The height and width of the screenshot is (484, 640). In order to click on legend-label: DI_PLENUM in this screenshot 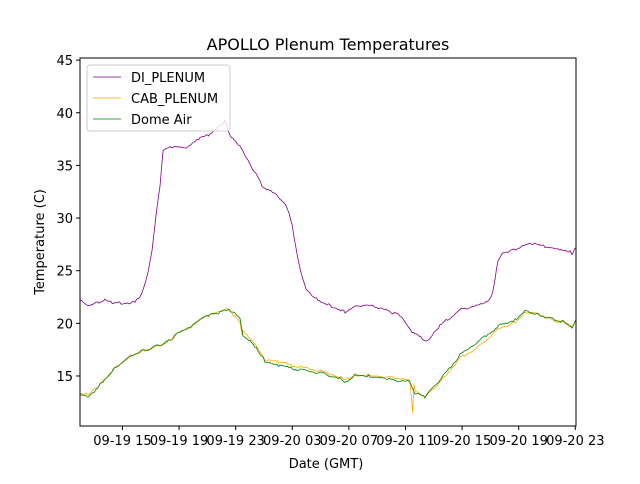, I will do `click(168, 78)`.